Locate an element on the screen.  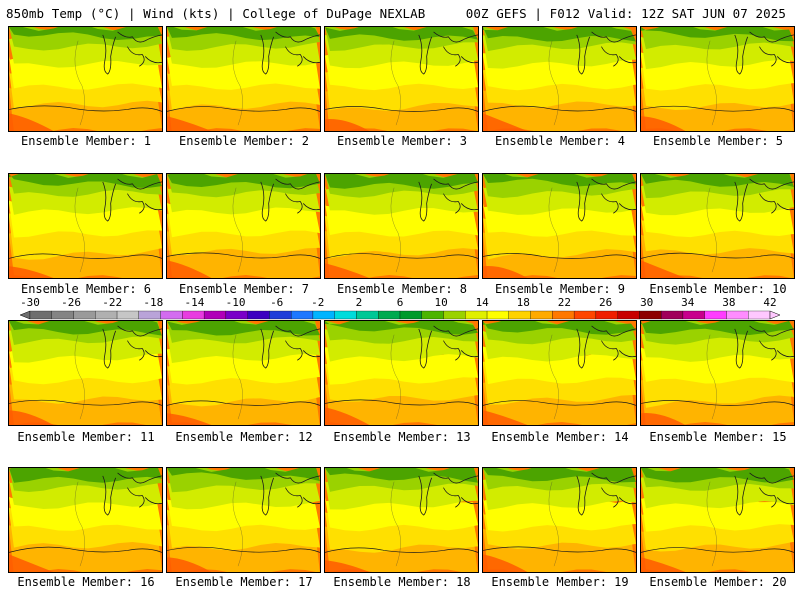
ensemble-member-label: Ensemble Member: 20 is located at coordinates (718, 582).